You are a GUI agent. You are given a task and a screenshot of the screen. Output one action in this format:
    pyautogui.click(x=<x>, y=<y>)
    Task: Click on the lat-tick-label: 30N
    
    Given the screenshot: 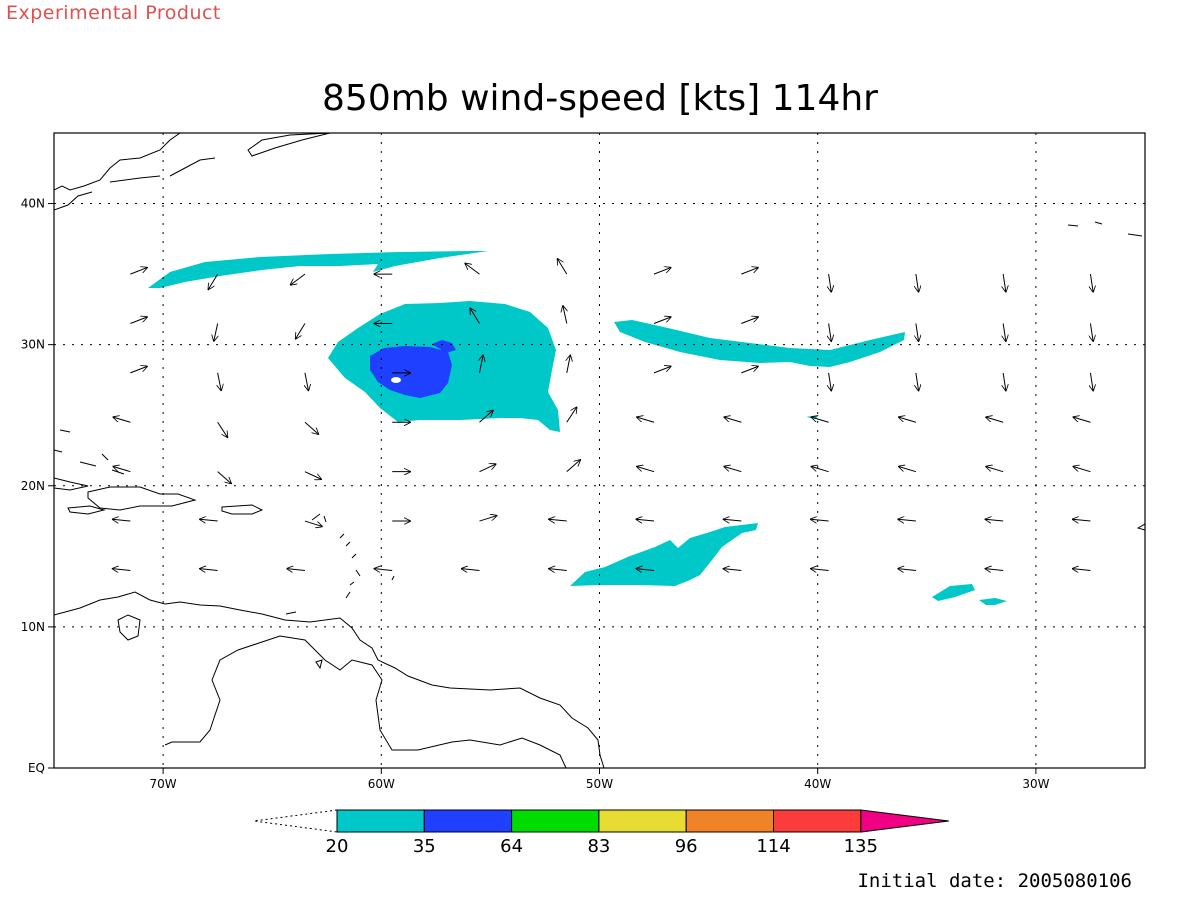 What is the action you would take?
    pyautogui.click(x=33, y=345)
    